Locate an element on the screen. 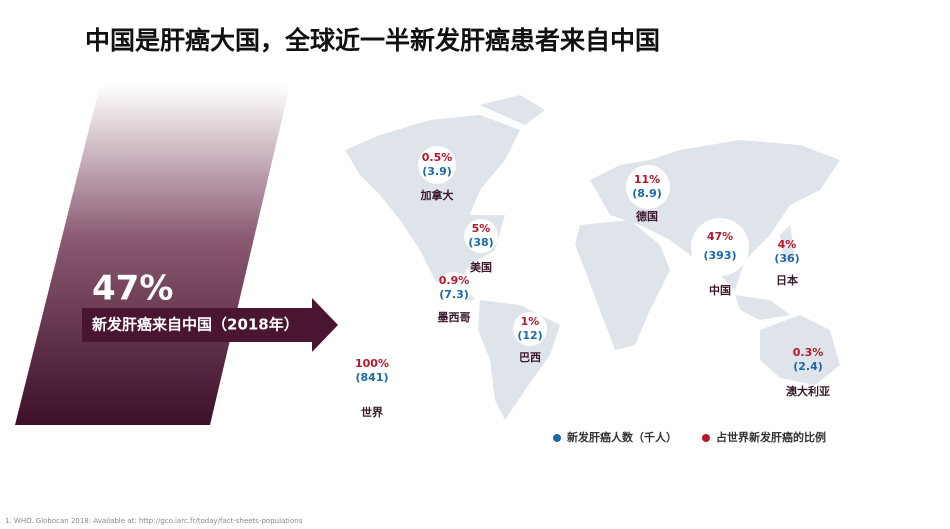  share-label: 0.5% is located at coordinates (437, 157).